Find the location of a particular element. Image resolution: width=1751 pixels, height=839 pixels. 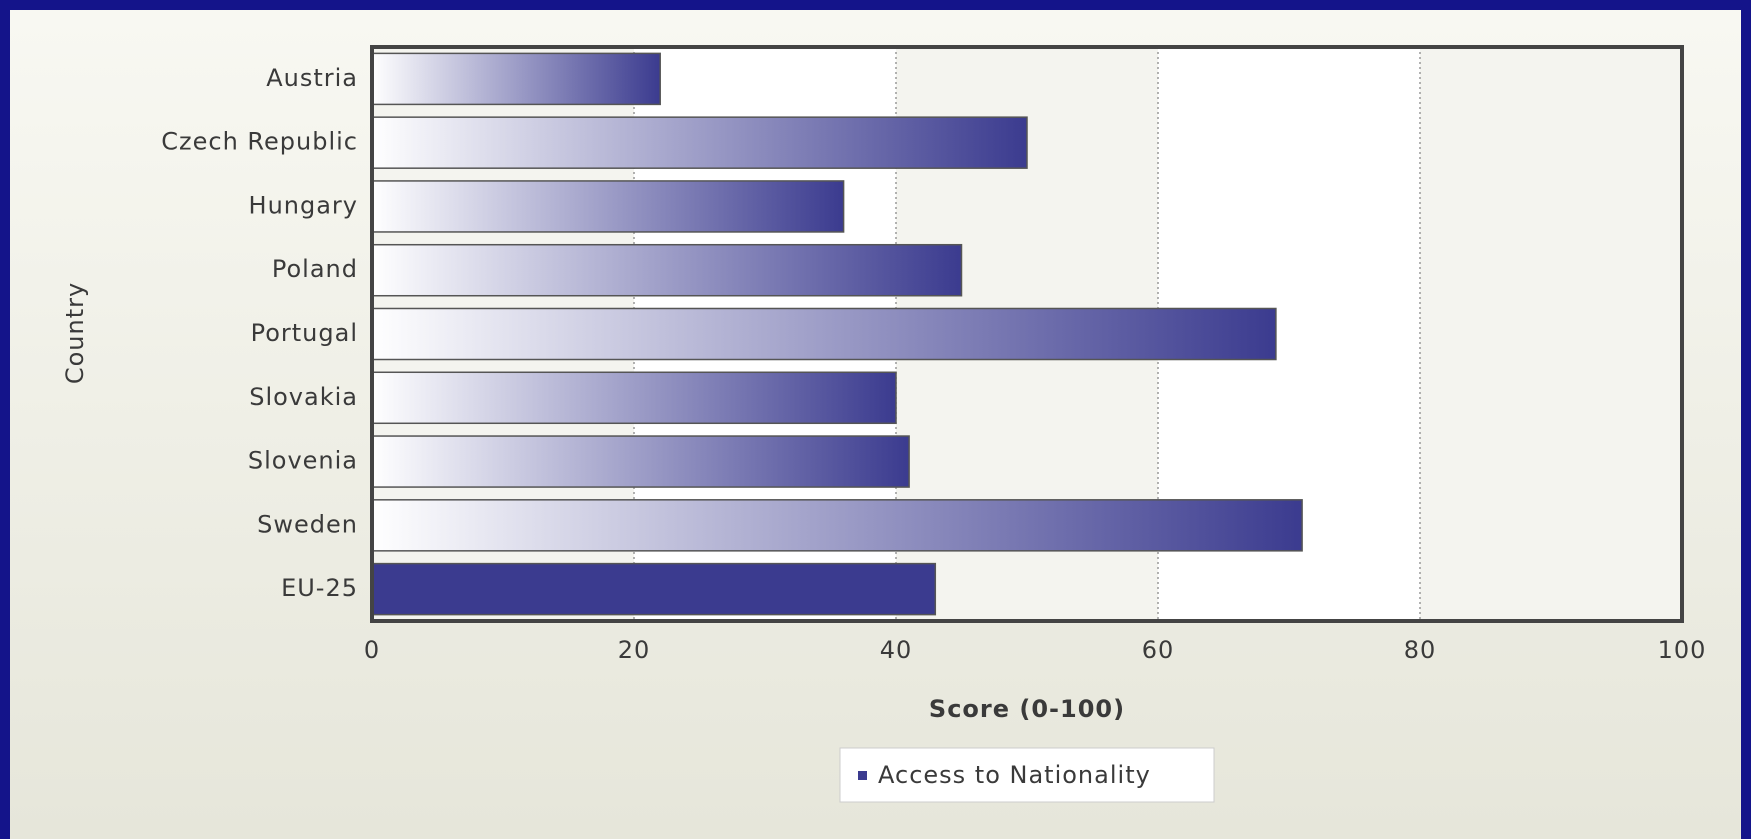

x-axis-title: Score (0-100) is located at coordinates (1027, 709).